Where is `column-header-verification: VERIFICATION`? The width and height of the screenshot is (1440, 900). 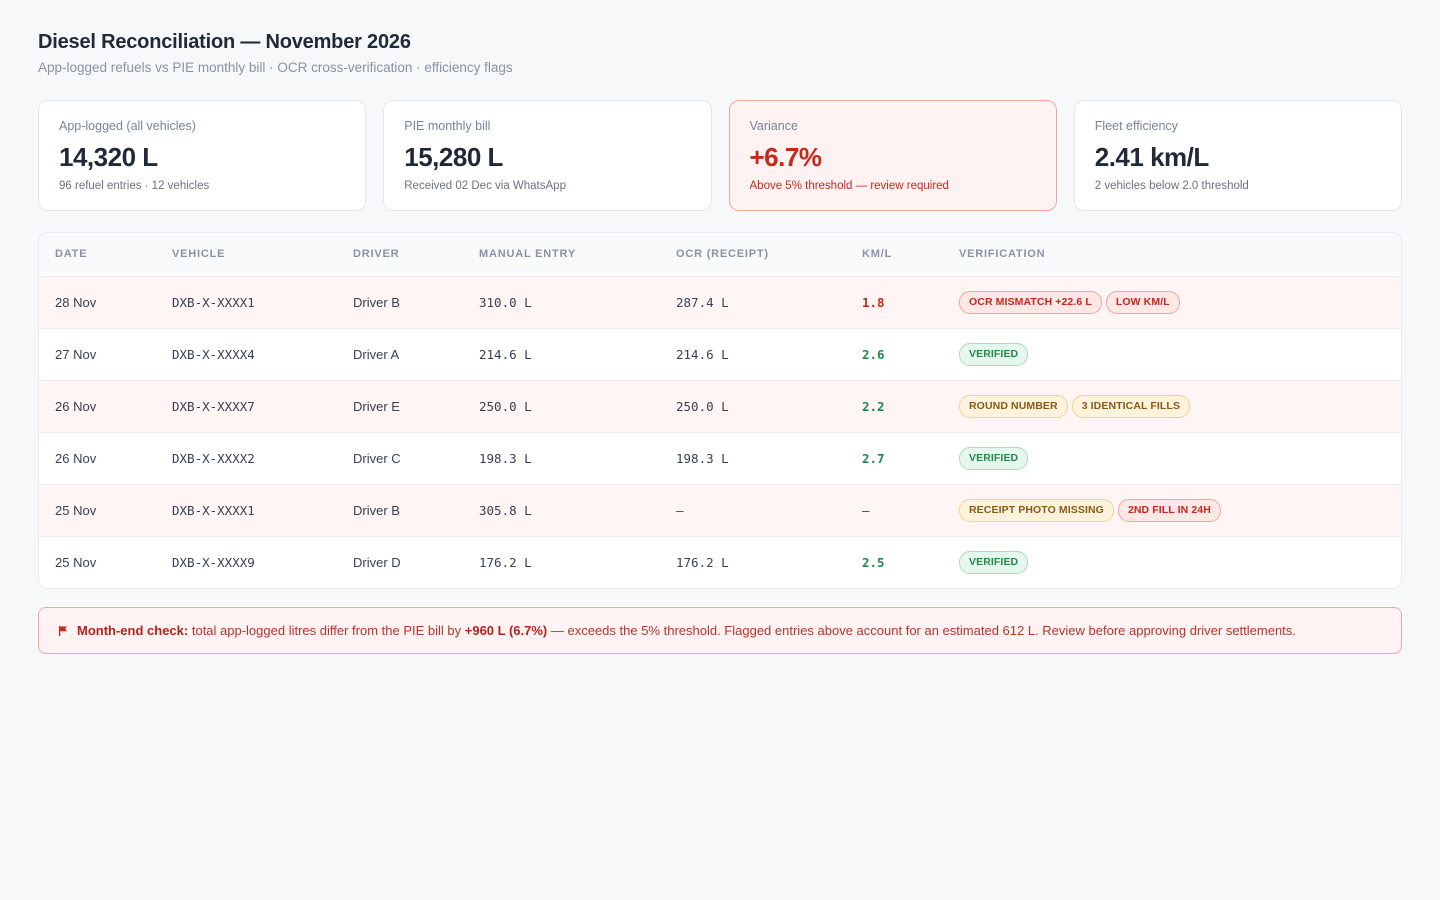 column-header-verification: VERIFICATION is located at coordinates (1172, 255).